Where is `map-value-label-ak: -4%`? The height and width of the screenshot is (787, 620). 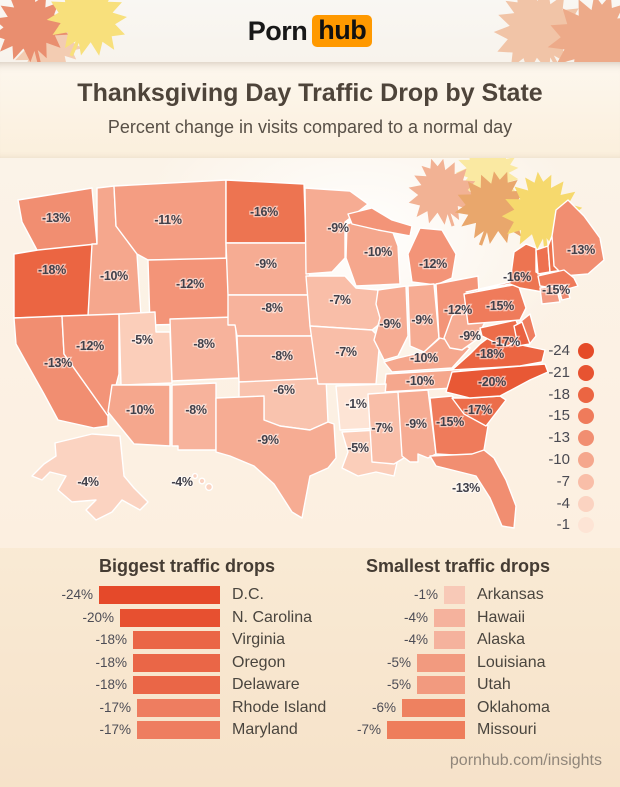 map-value-label-ak: -4% is located at coordinates (88, 482).